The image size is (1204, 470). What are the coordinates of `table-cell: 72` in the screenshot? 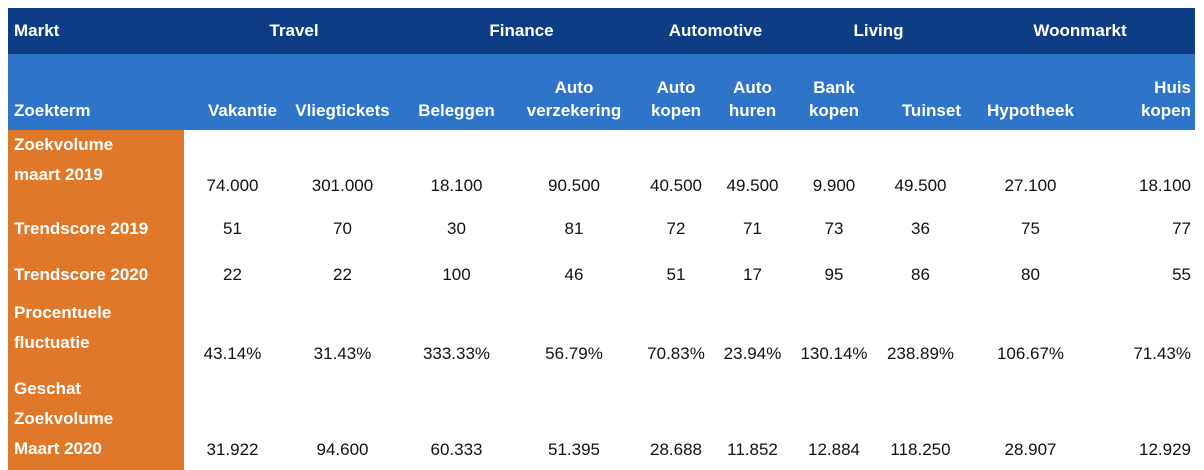 It's located at (676, 228).